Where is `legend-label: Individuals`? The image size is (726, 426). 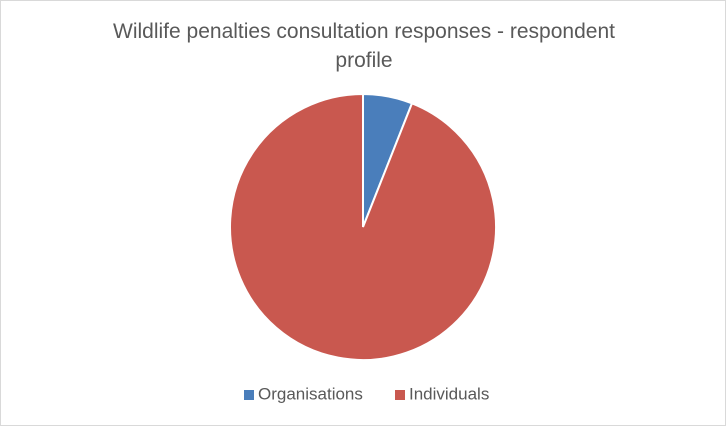
legend-label: Individuals is located at coordinates (449, 393).